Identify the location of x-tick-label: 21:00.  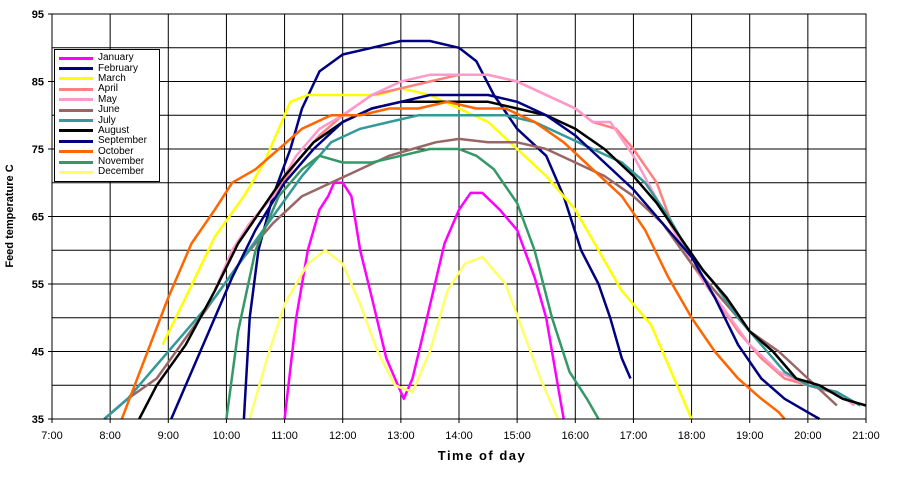
(866, 436).